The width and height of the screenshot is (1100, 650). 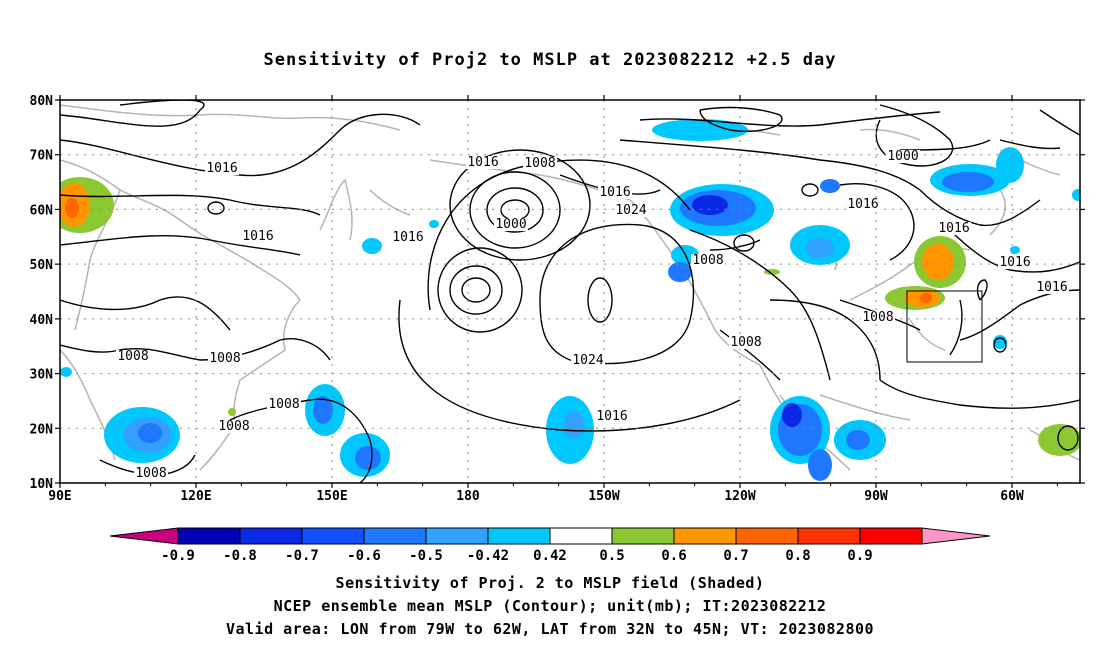 I want to click on lat-tick-label: 30N, so click(x=42, y=375).